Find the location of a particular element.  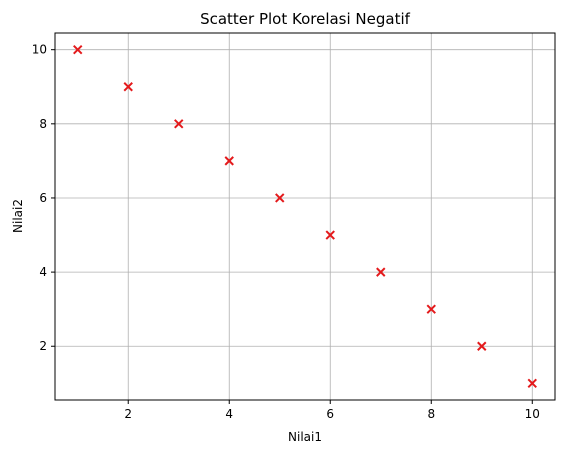

y-axis-label: Nilai2 is located at coordinates (18, 216).